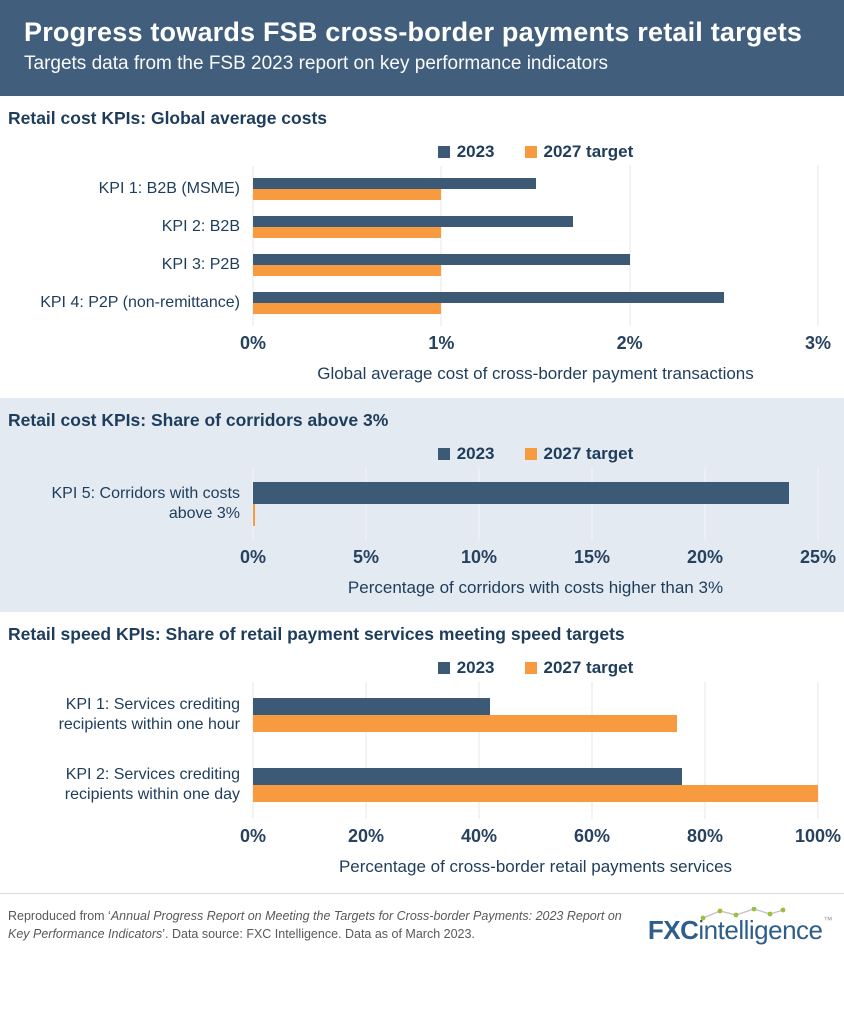 This screenshot has height=1024, width=844. Describe the element at coordinates (535, 342) in the screenshot. I see `x-axis: 0% 1% 2% 3%` at that location.